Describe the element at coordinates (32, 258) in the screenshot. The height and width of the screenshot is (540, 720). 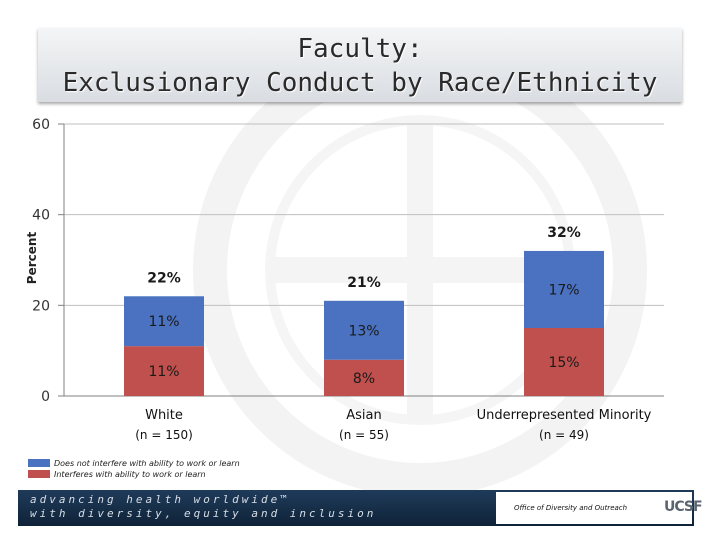
I see `y-axis-label: Percent` at that location.